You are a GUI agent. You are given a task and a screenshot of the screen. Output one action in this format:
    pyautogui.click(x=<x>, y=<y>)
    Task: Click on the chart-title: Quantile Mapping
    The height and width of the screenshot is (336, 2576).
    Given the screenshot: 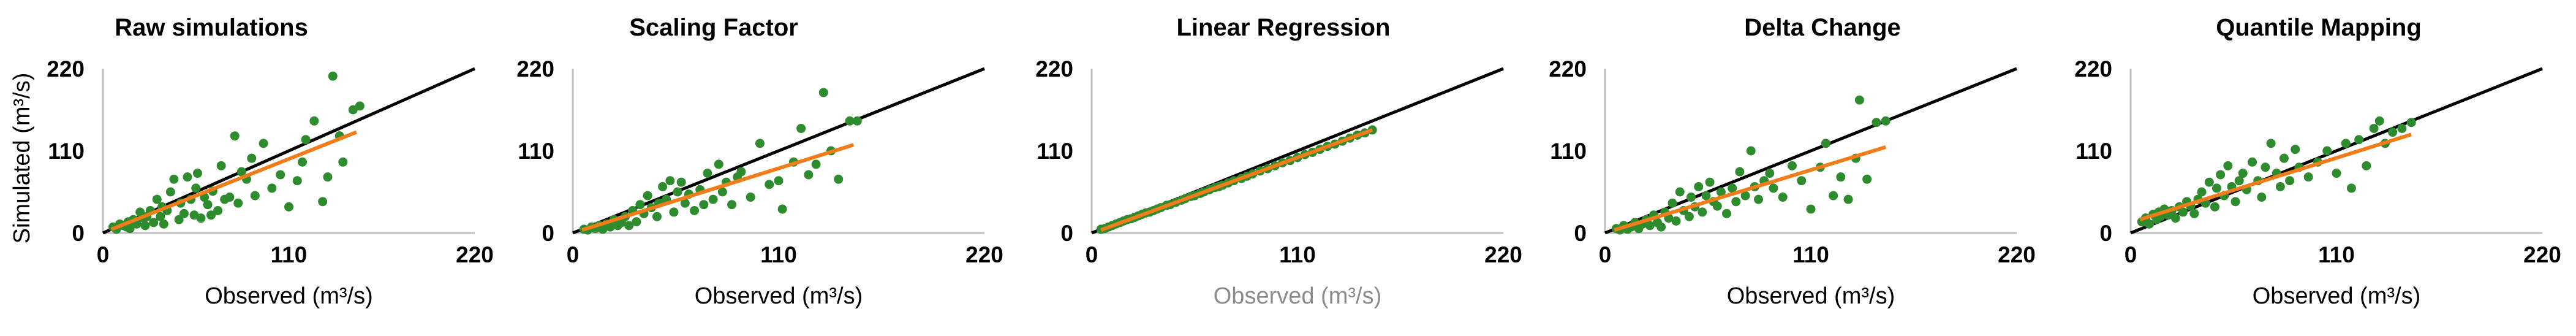 What is the action you would take?
    pyautogui.click(x=2319, y=27)
    